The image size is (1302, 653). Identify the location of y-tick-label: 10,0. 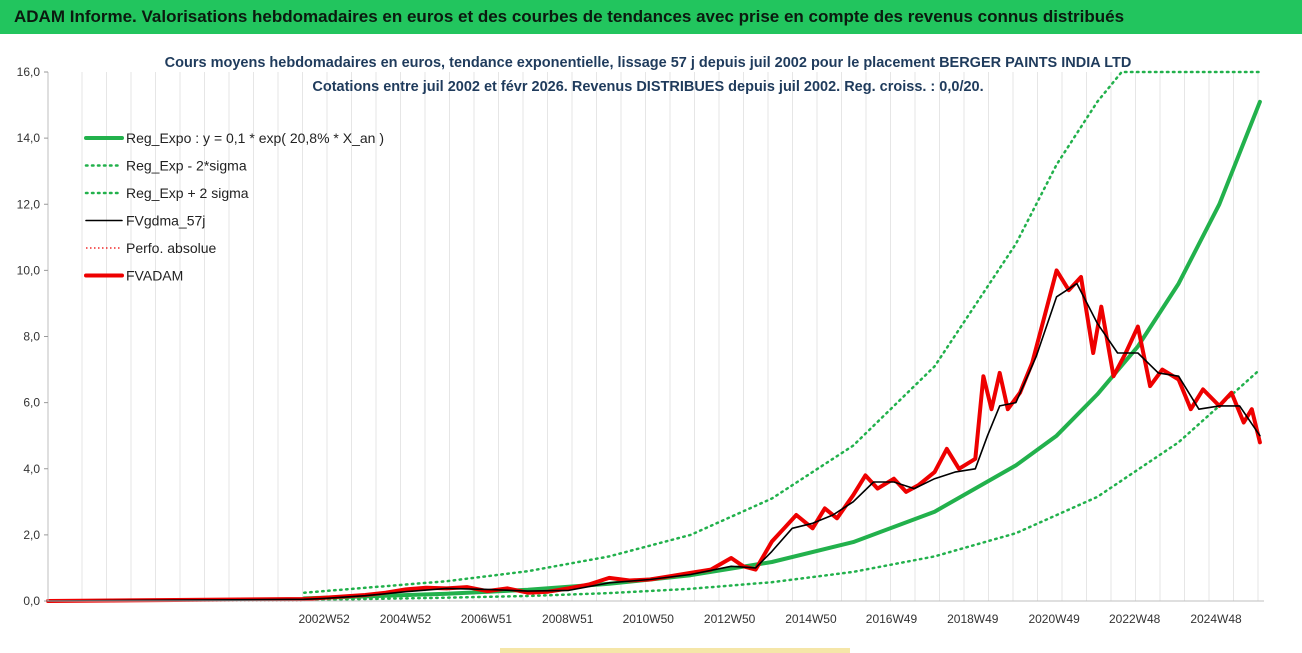
(29, 270).